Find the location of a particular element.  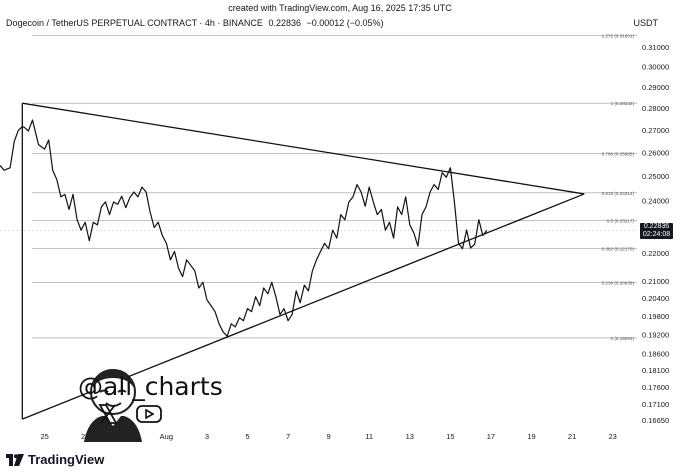

fib-level-label: 0.786 (0.25965) is located at coordinates (618, 153).